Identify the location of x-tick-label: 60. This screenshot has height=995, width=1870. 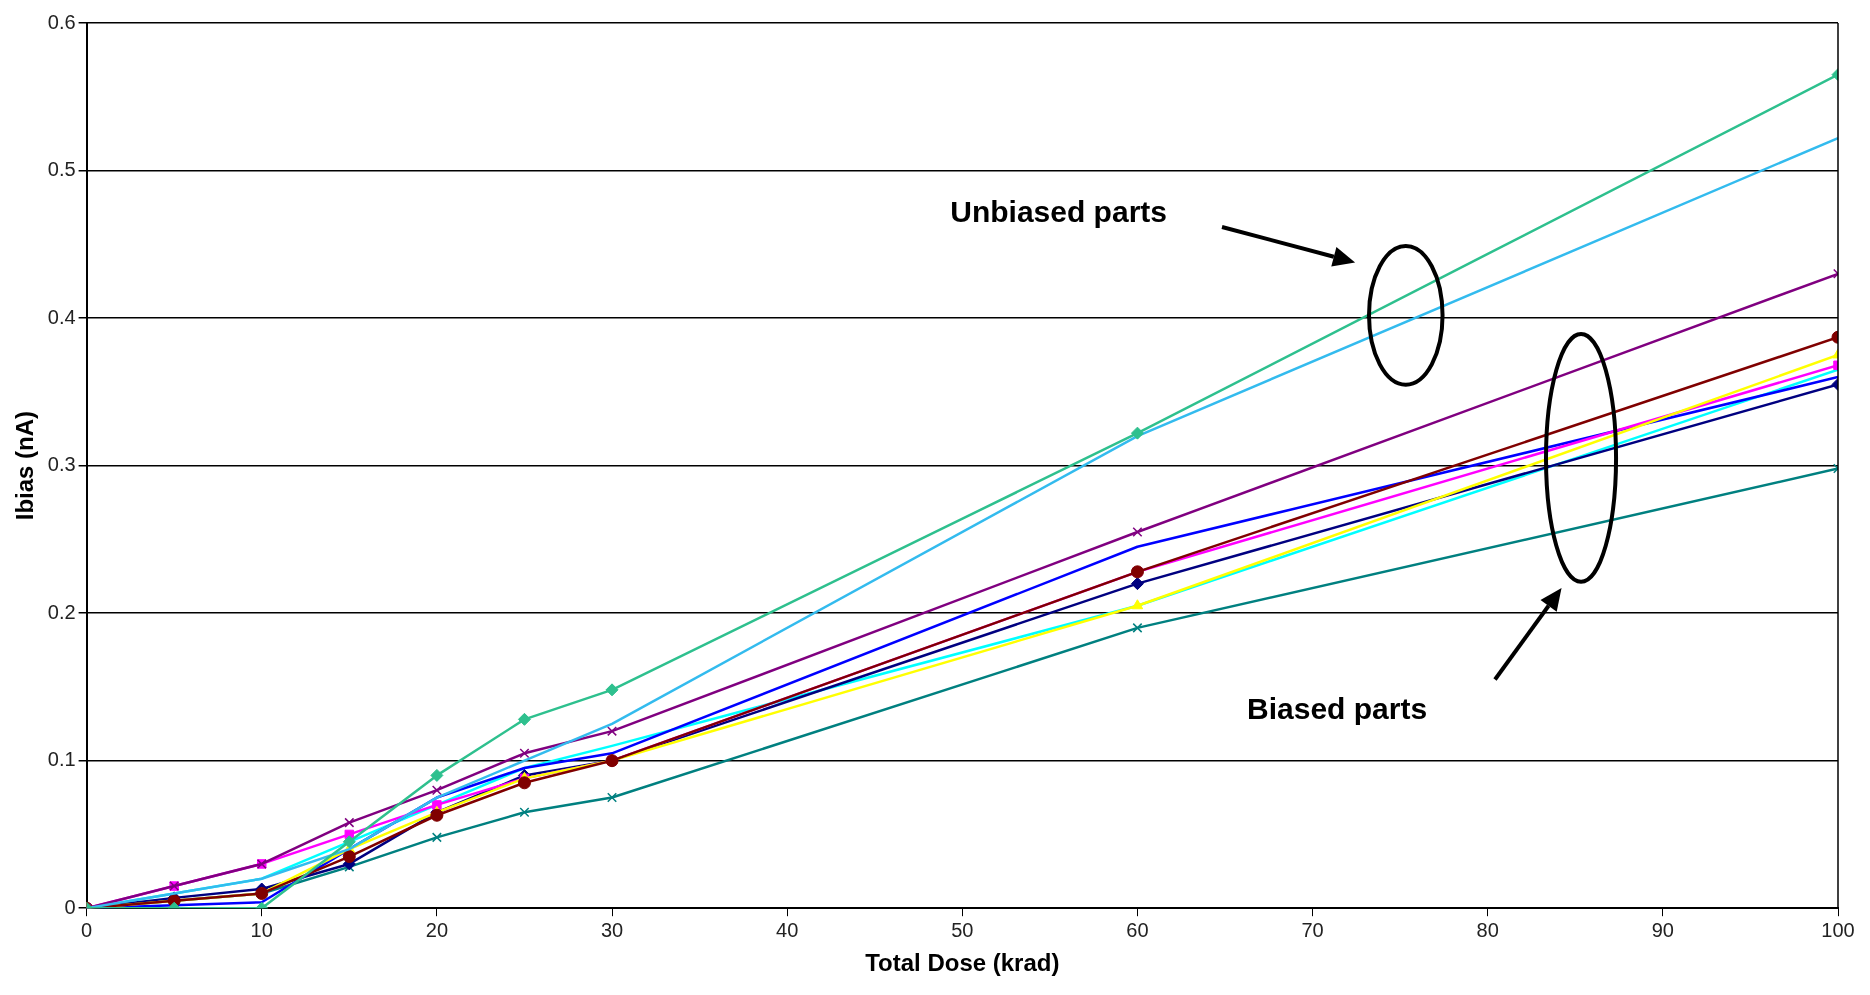
(1137, 929).